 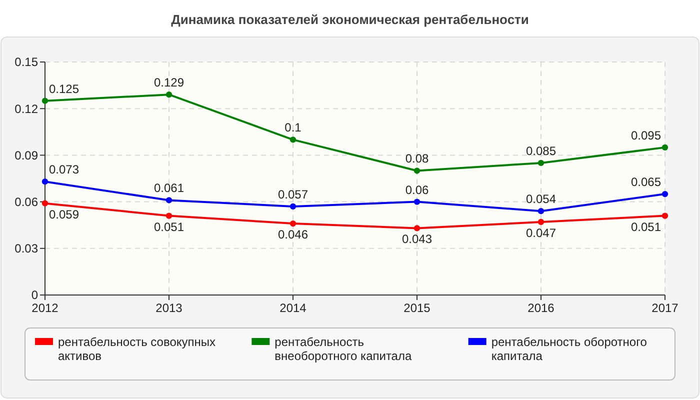 What do you see at coordinates (169, 308) in the screenshot?
I see `x-tick-label: 2013` at bounding box center [169, 308].